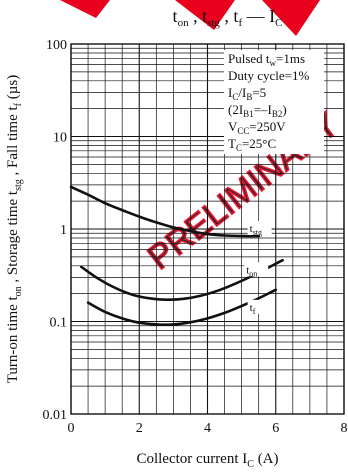  What do you see at coordinates (247, 93) in the screenshot?
I see `condition-text: IC/IB=5` at bounding box center [247, 93].